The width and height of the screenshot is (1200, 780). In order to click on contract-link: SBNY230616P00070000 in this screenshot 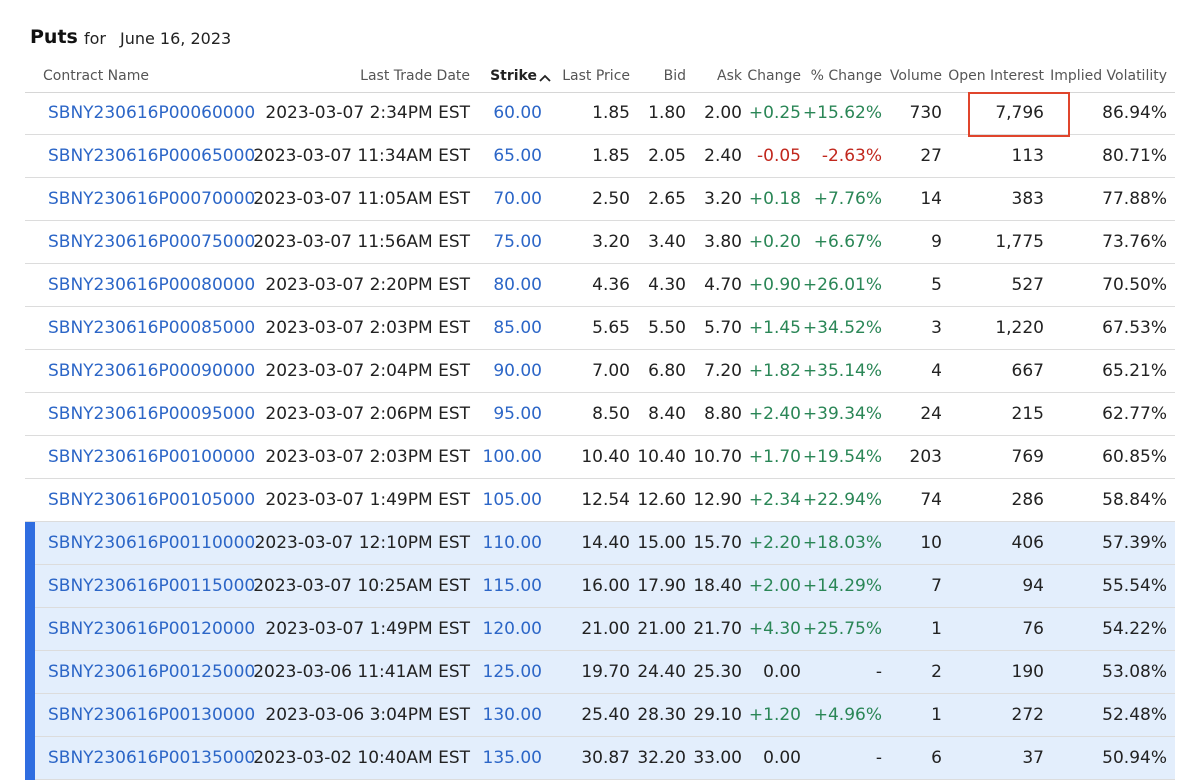, I will do `click(152, 199)`.